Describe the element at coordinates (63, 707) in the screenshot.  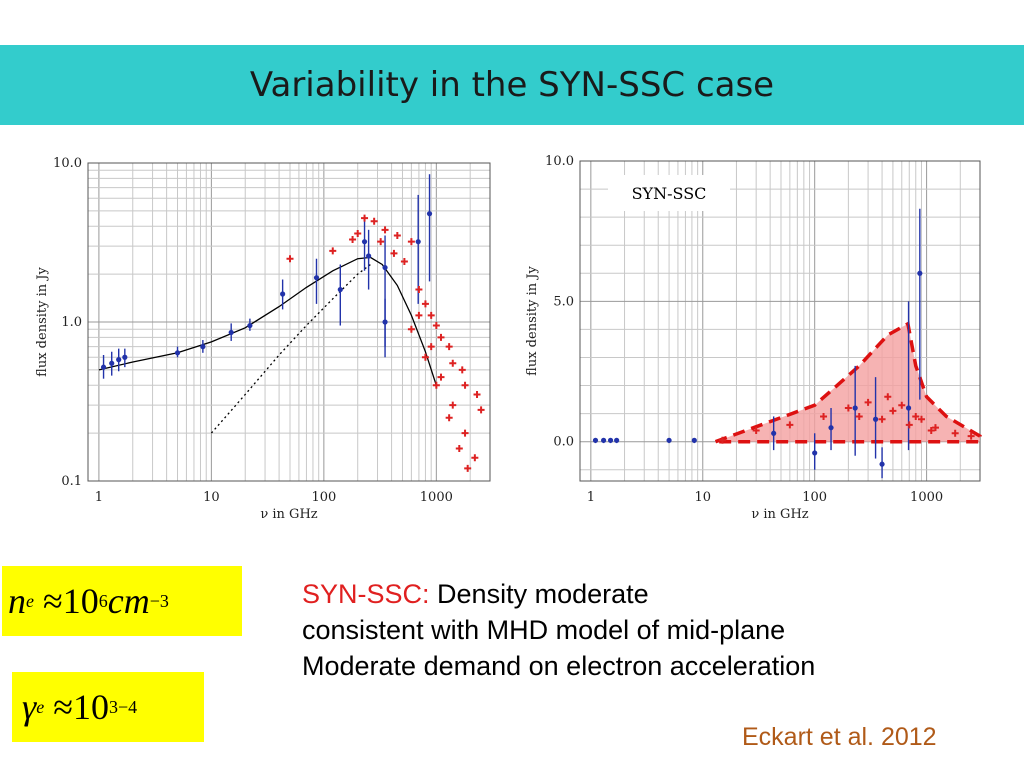
I see `formula-ge-approx: ≈` at that location.